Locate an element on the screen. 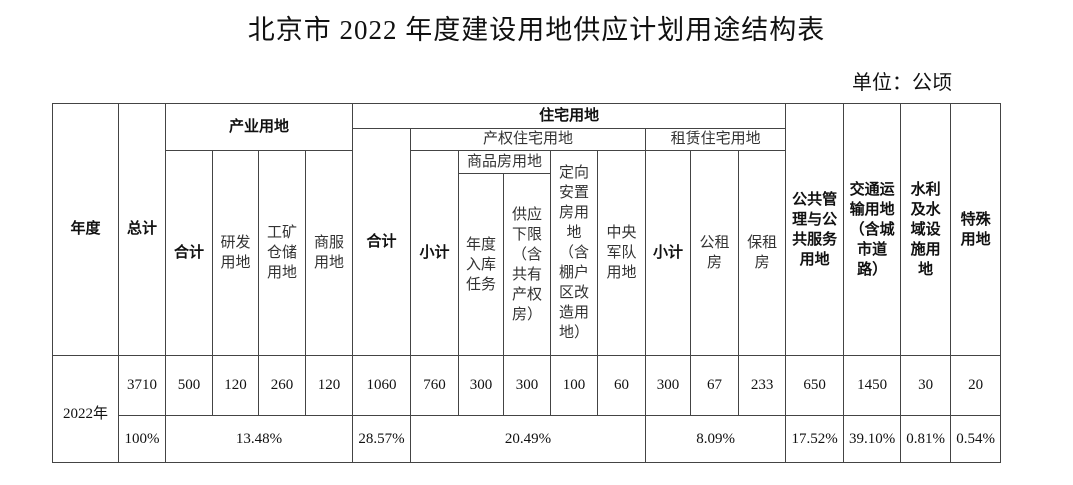 The width and height of the screenshot is (1073, 485). header-cell: 水利及水域设施用地 is located at coordinates (926, 229).